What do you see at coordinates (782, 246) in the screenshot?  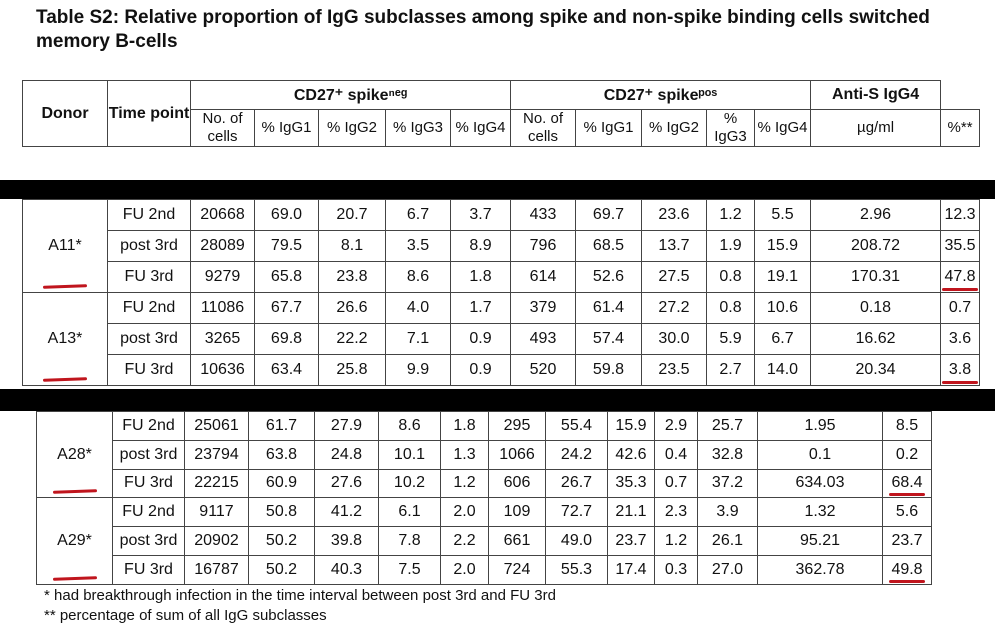 I see `value-cell: 15.9` at bounding box center [782, 246].